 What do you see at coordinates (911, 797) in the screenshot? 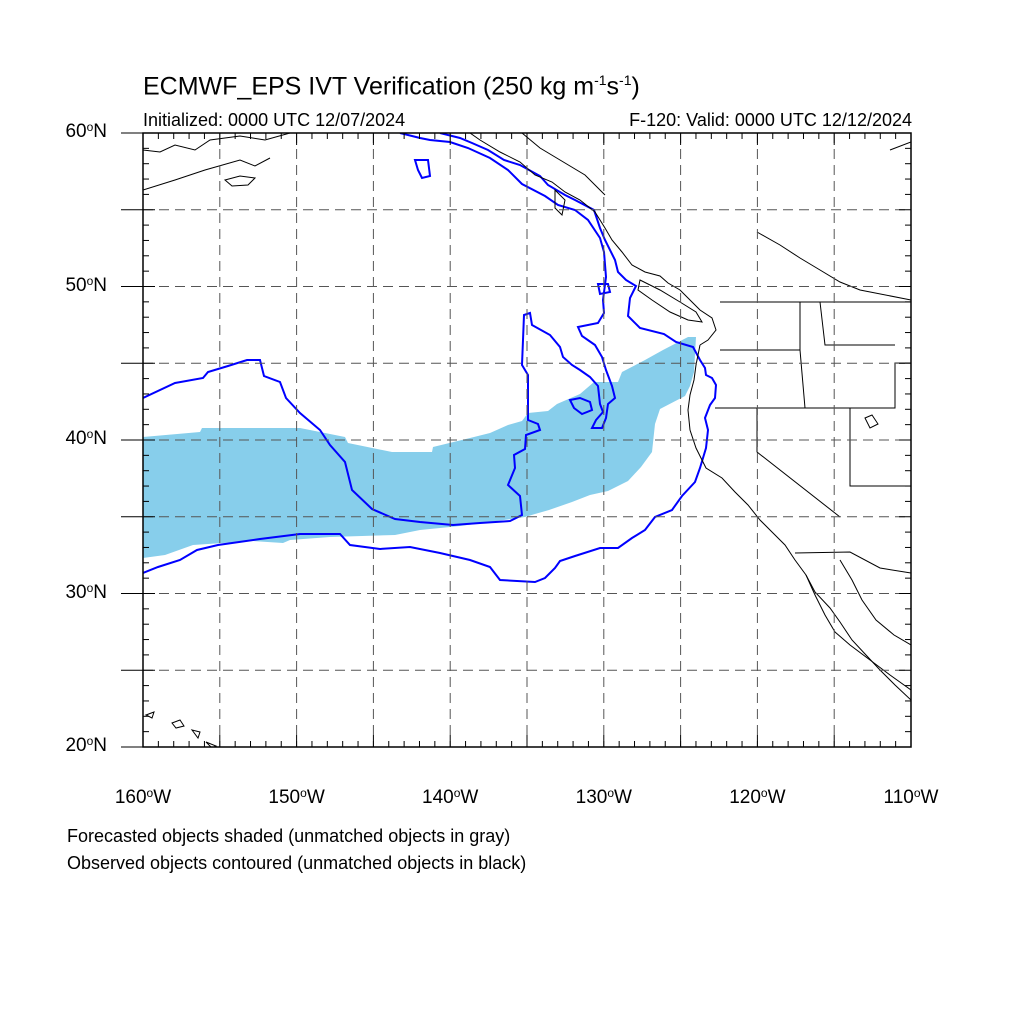
I see `lon-label: 110oW` at bounding box center [911, 797].